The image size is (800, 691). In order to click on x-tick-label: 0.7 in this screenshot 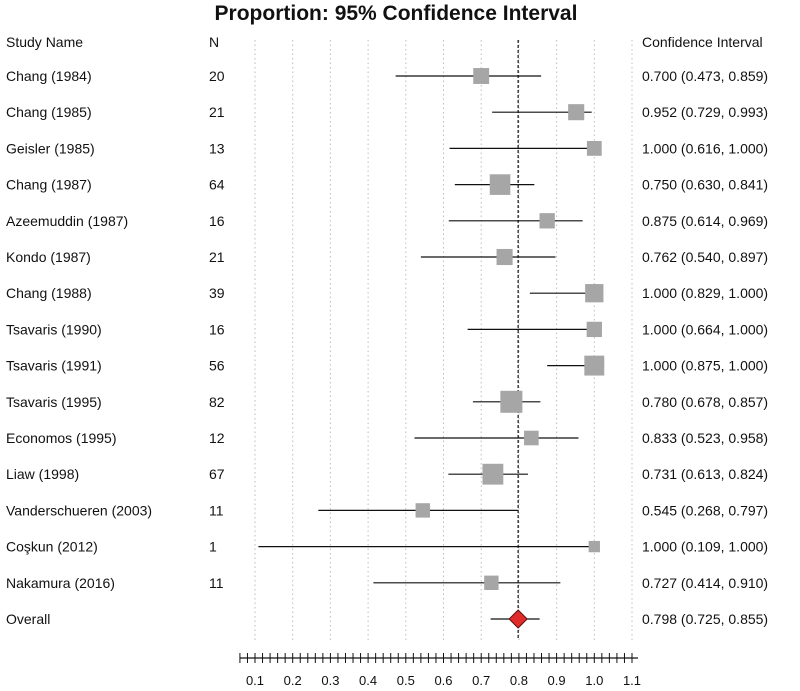, I will do `click(481, 680)`.